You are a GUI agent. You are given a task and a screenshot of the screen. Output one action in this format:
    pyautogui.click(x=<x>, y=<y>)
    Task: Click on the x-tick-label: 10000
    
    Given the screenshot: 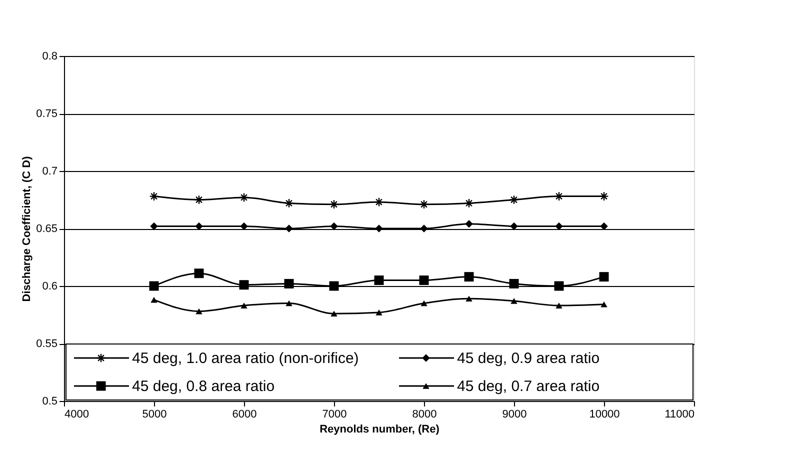 What is the action you would take?
    pyautogui.click(x=604, y=414)
    